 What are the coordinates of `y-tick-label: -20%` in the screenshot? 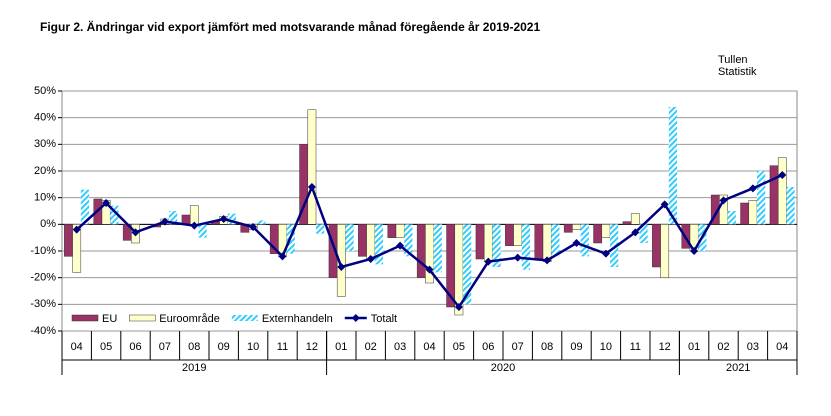 It's located at (43, 278).